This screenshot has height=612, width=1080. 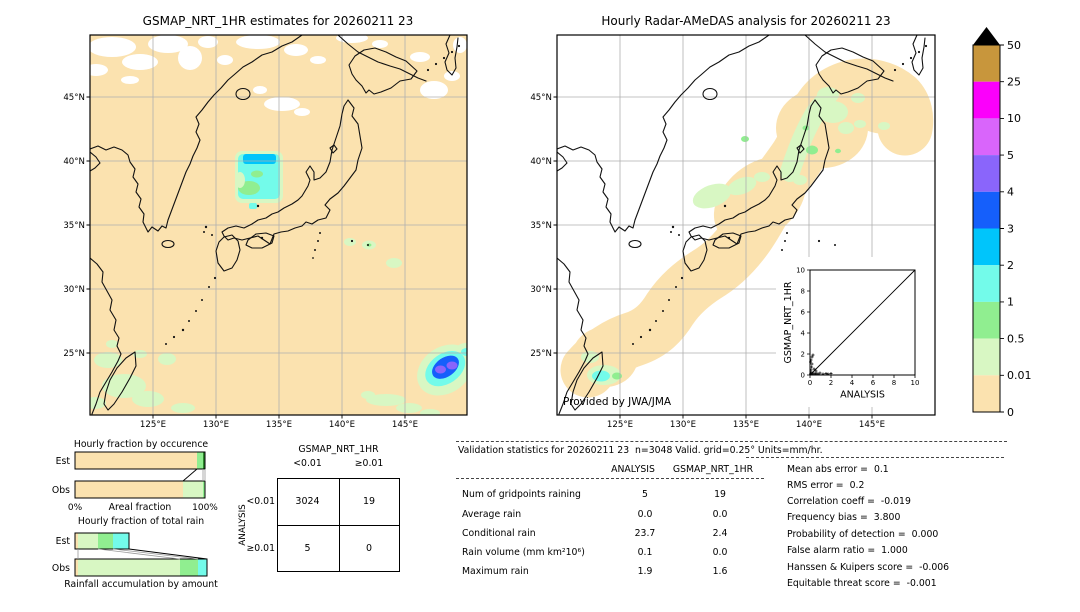 I want to click on left-lat-tick: 35°N, so click(x=74, y=226).